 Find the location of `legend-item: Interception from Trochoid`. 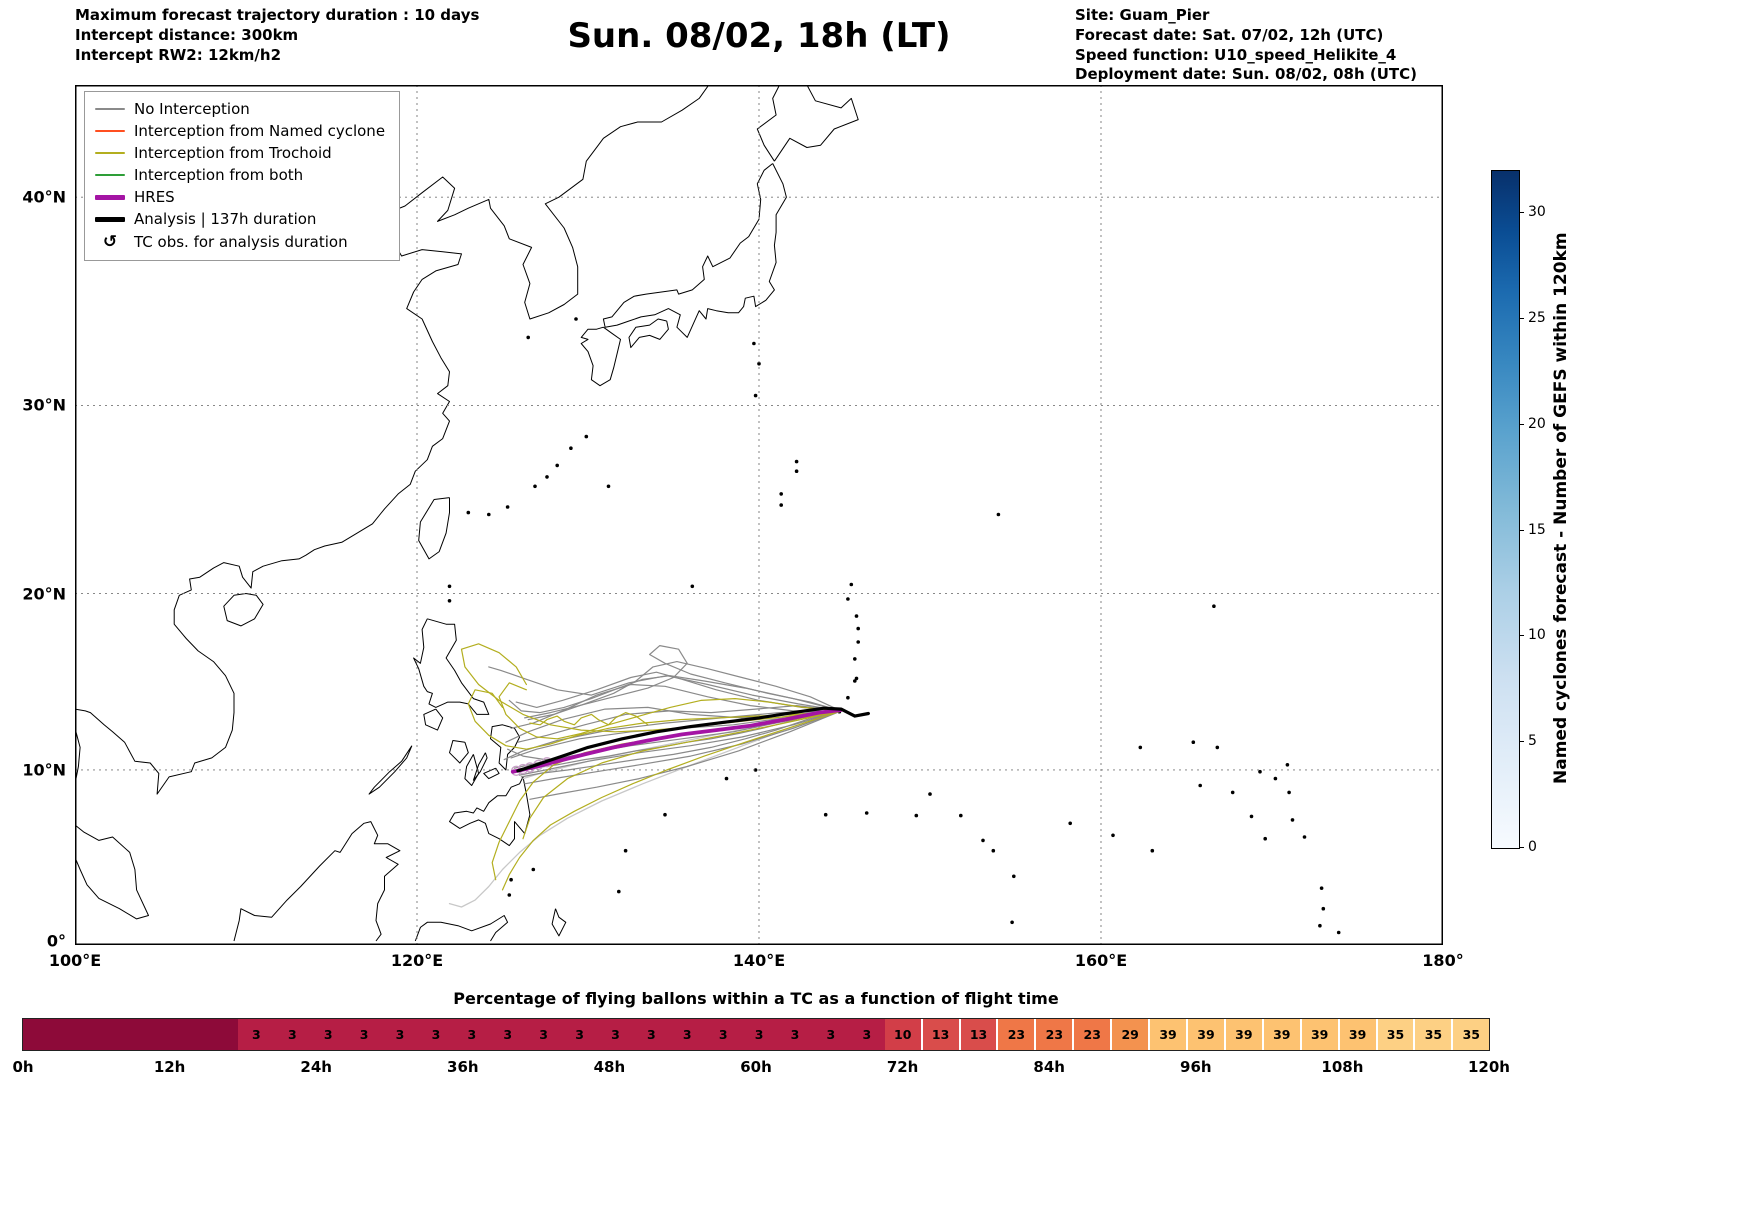

legend-item: Interception from Trochoid is located at coordinates (240, 153).